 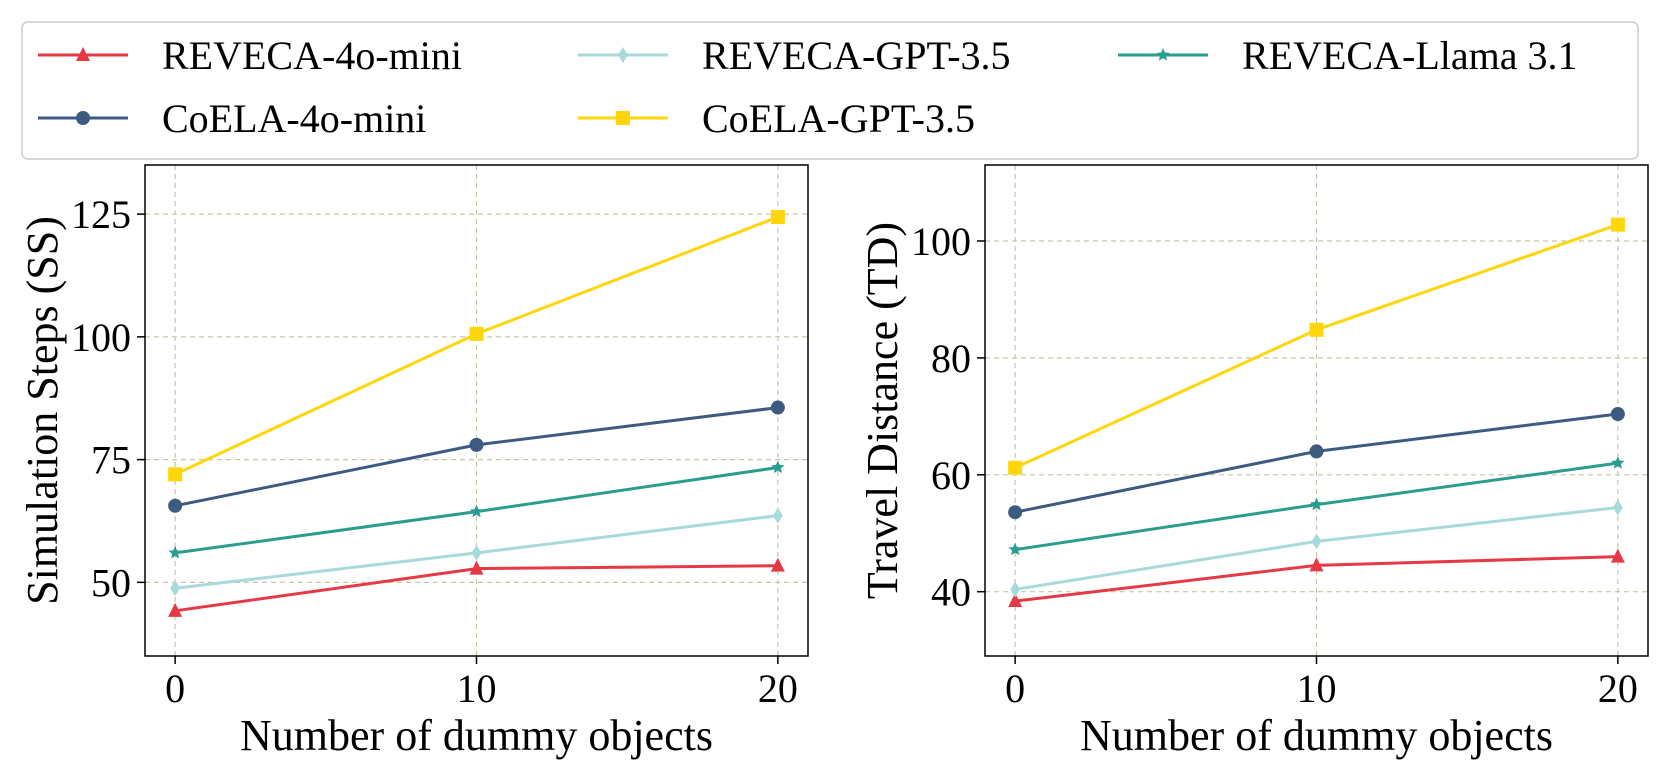 What do you see at coordinates (623, 55) in the screenshot?
I see `legend-marker-diamond-icon` at bounding box center [623, 55].